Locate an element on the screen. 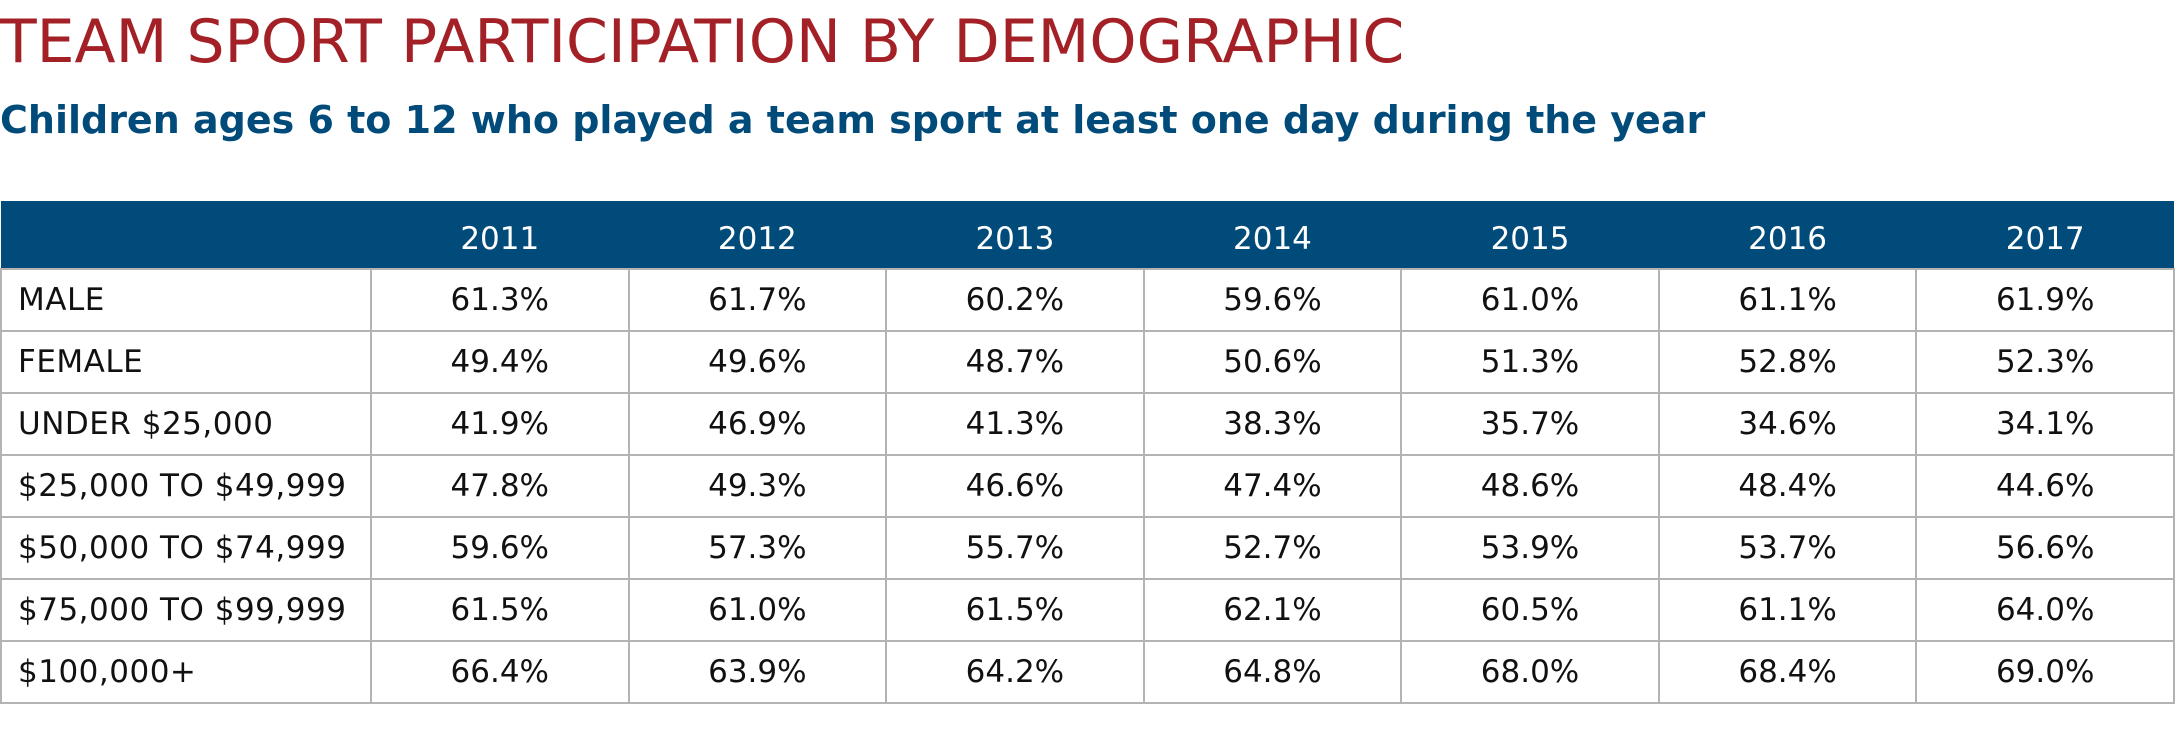 This screenshot has width=2175, height=746. table-header: 2011 2012 2013 2014 2015 2016 2017 is located at coordinates (1087, 235).